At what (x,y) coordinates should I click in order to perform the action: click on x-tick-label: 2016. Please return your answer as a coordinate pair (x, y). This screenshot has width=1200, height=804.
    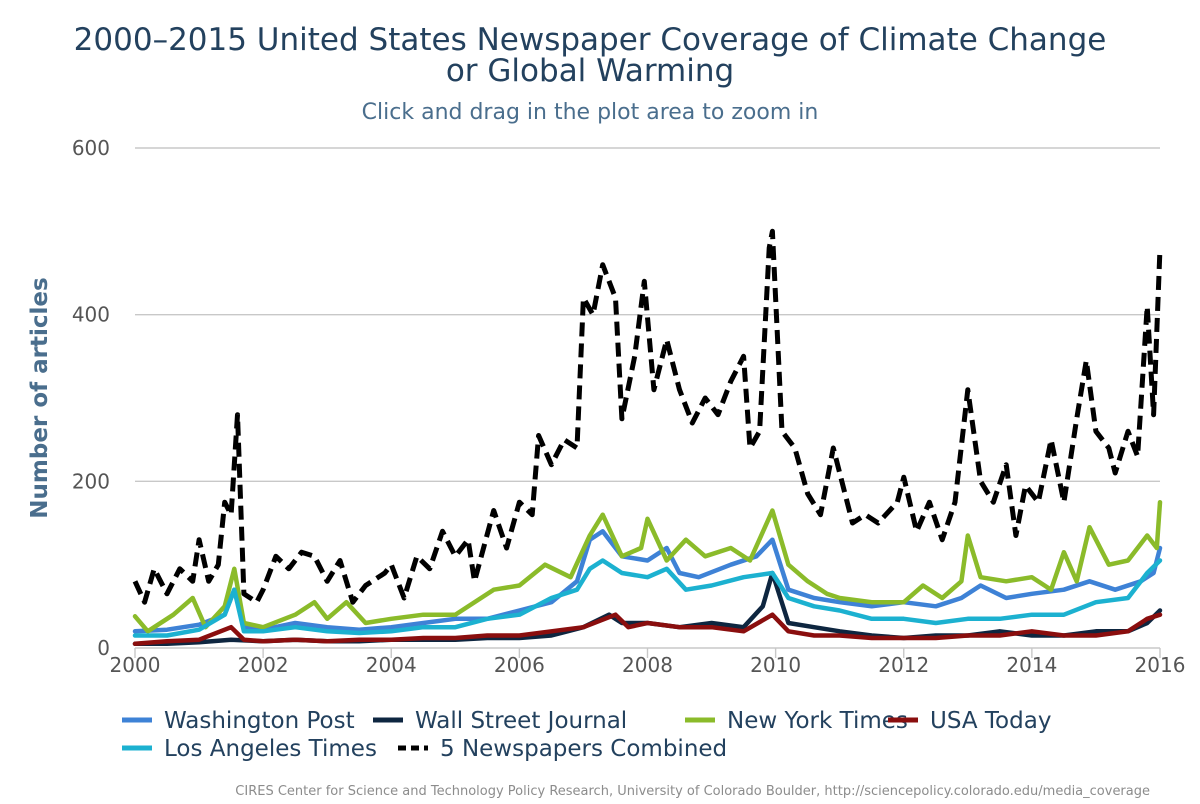
    Looking at the image, I should click on (1160, 665).